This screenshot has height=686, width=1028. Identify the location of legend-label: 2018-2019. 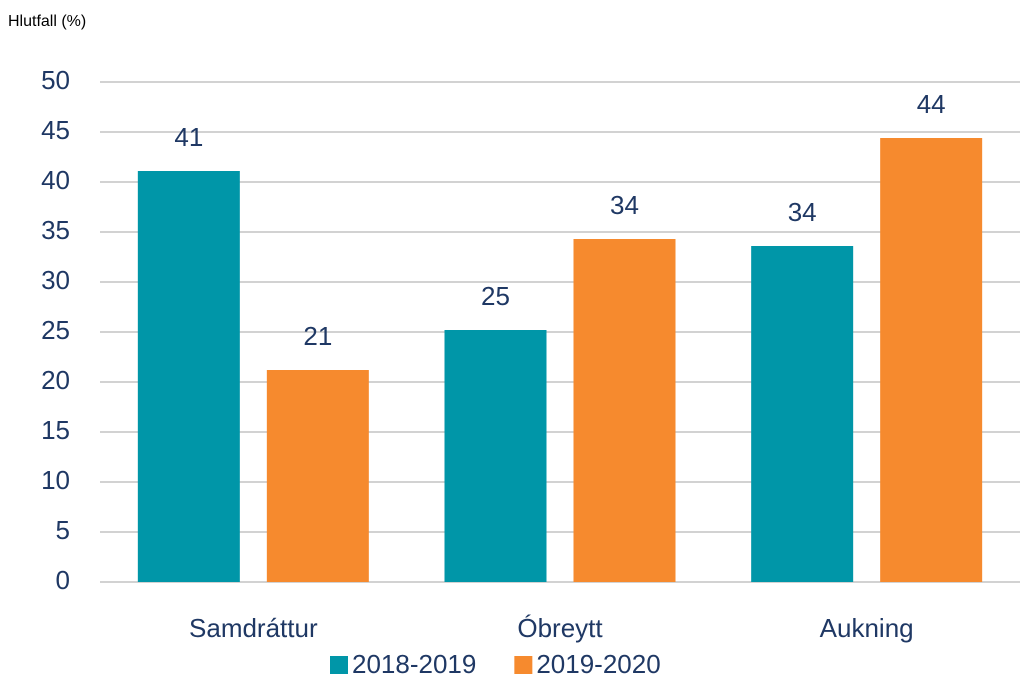
(414, 664).